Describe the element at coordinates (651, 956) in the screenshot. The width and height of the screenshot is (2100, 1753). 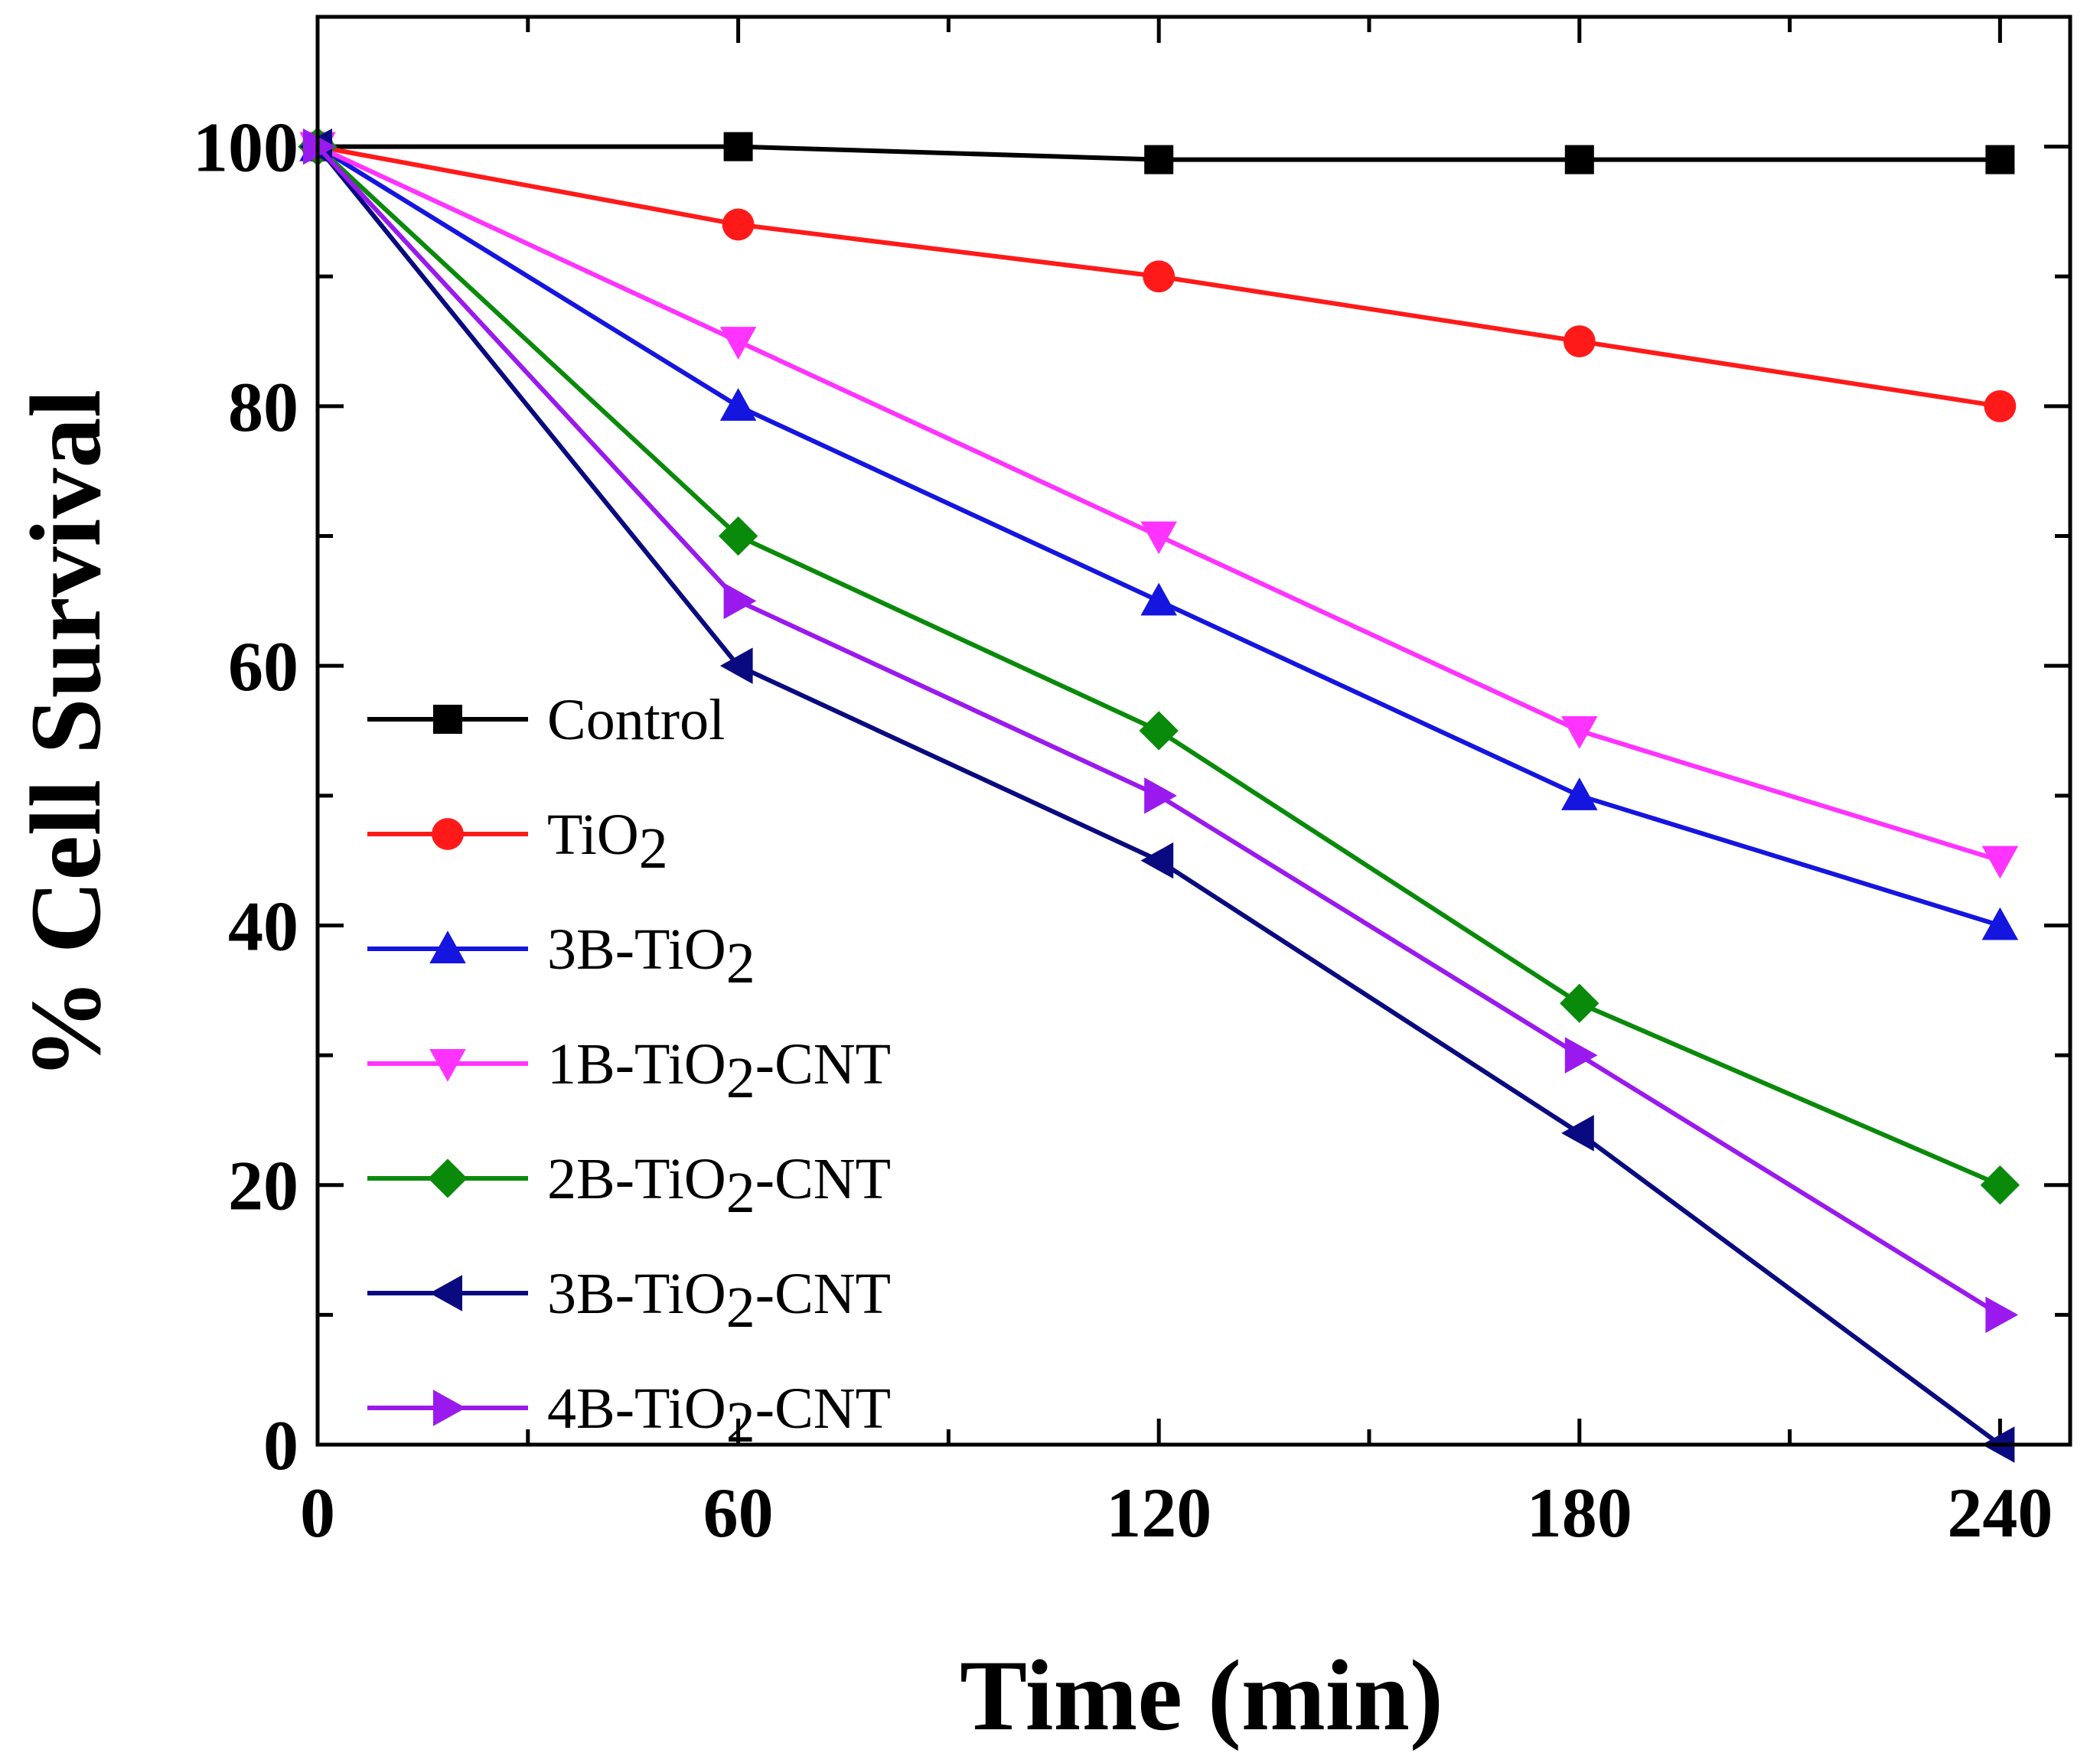
I see `legend-label: 3B-TiO2` at that location.